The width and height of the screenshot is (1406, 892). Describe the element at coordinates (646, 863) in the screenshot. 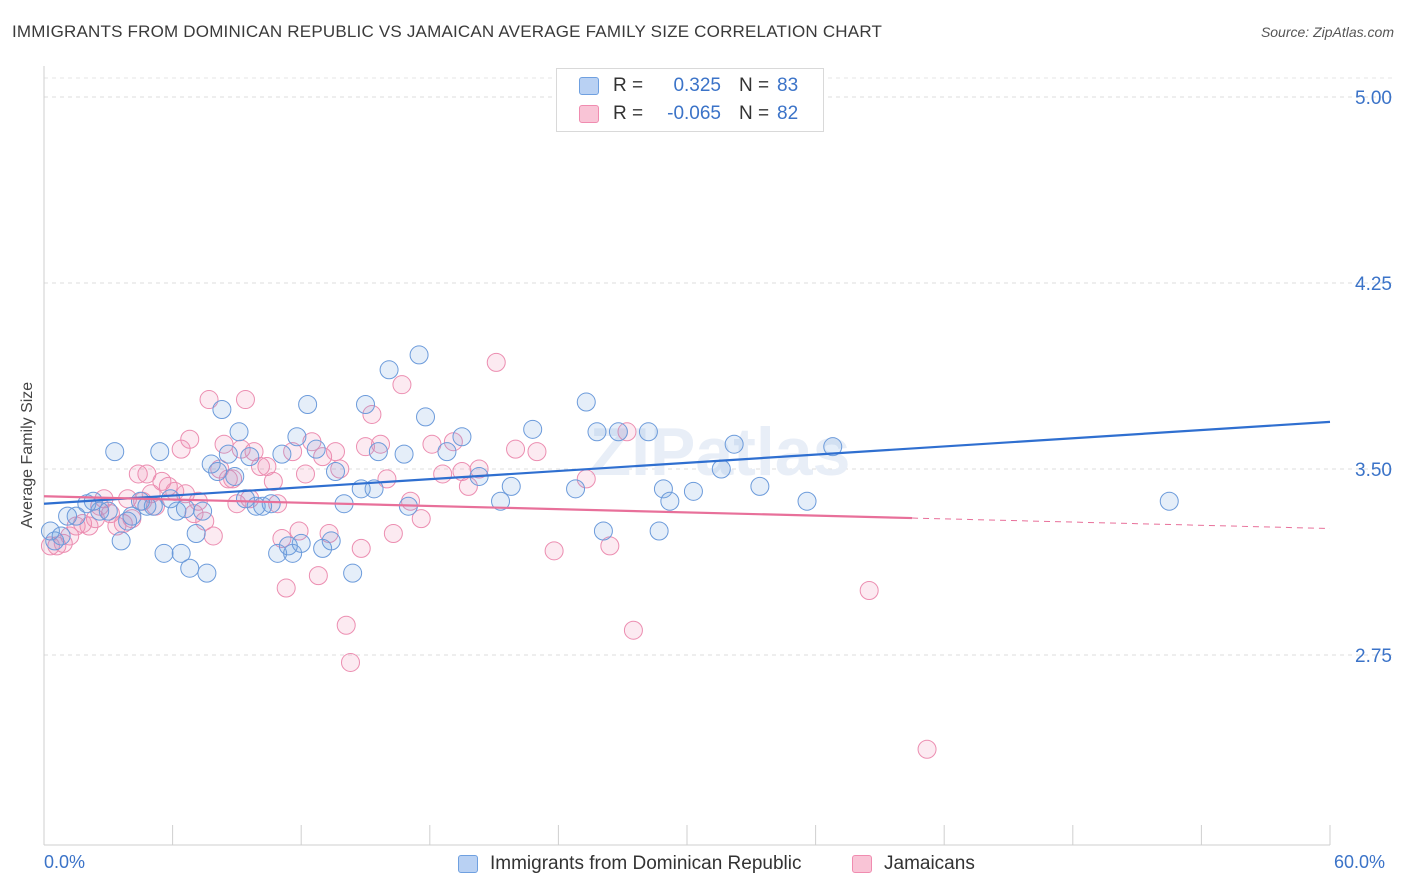

I see `legend-label-dominican: Immigrants from Dominican Republic` at that location.